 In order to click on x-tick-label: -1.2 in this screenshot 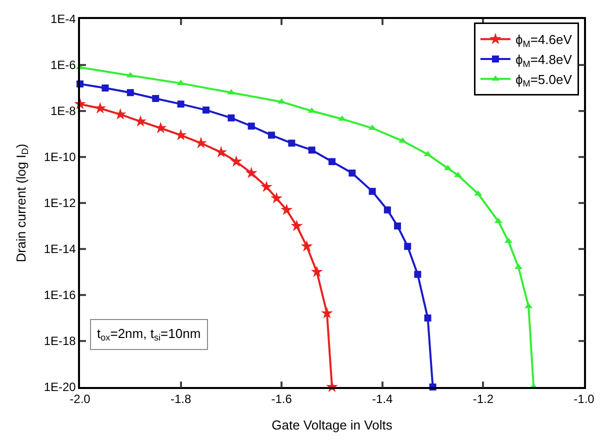, I will do `click(483, 399)`.